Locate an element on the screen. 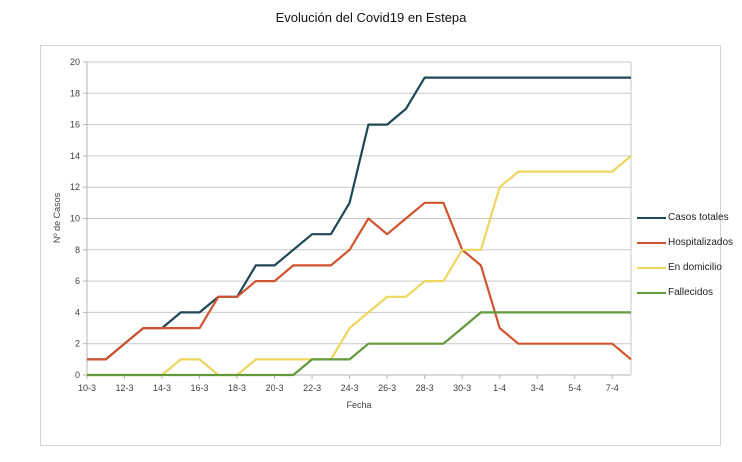  svg-text: 30-3 is located at coordinates (462, 388).